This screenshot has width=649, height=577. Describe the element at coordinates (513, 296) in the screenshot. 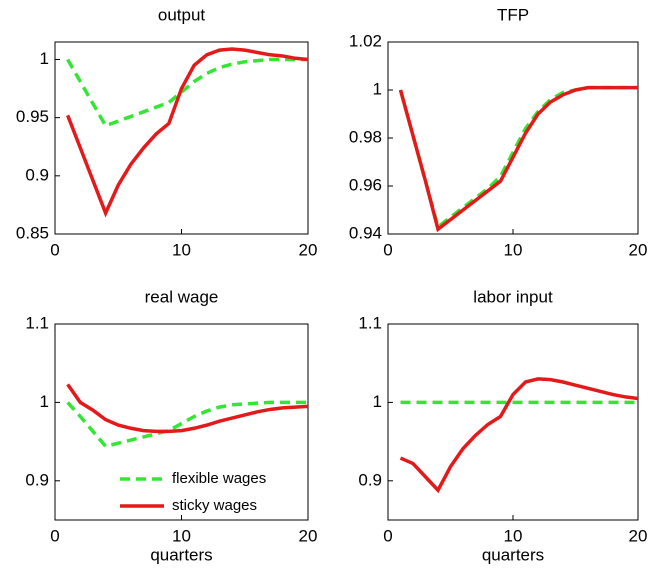

I see `chart-title: labor input` at that location.